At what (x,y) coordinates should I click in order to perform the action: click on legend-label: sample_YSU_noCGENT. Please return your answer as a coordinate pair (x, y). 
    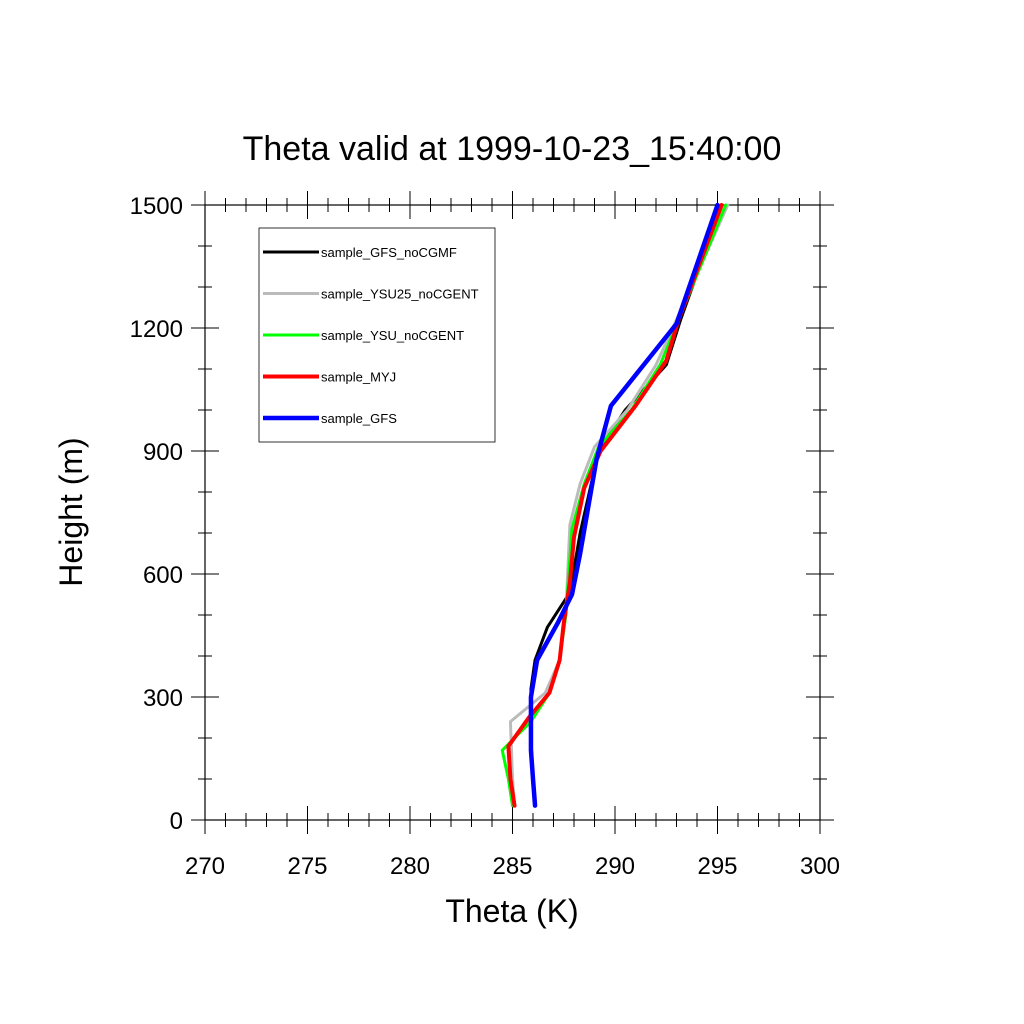
    Looking at the image, I should click on (392, 335).